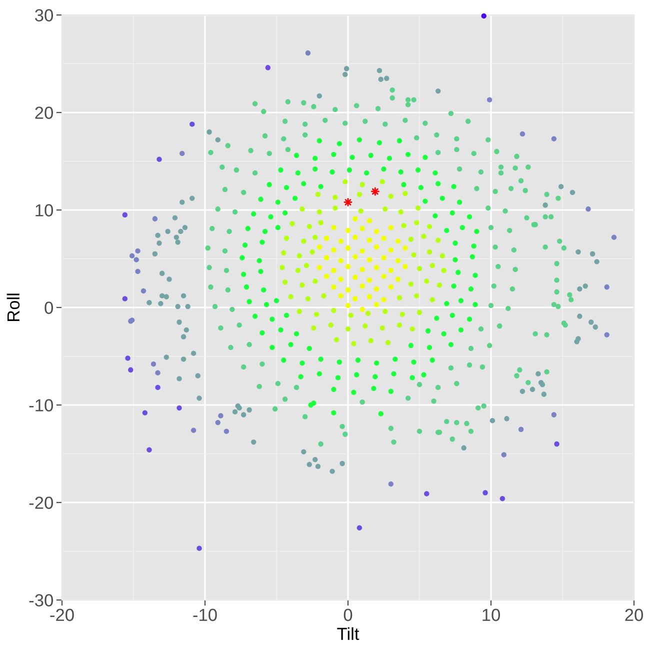  I want to click on x-tick-label: 10, so click(491, 615).